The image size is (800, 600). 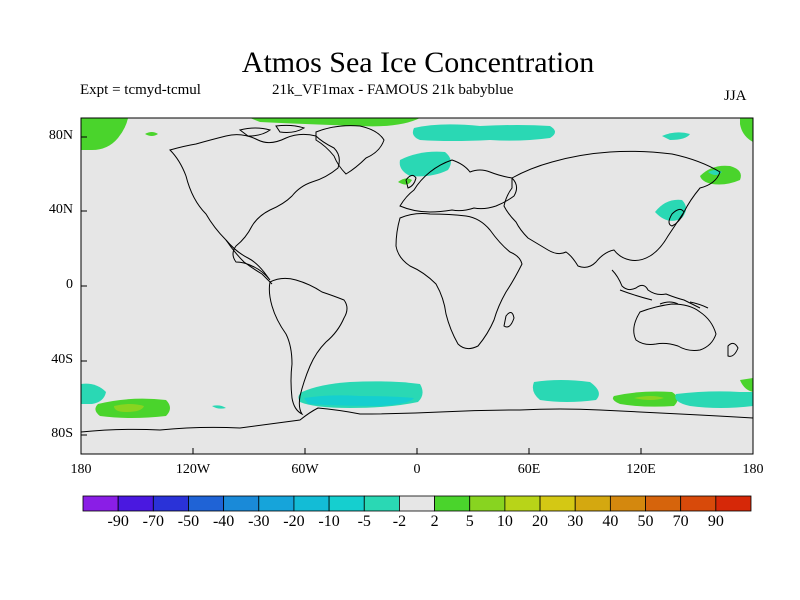 What do you see at coordinates (188, 521) in the screenshot?
I see `colorbar-label: -50` at bounding box center [188, 521].